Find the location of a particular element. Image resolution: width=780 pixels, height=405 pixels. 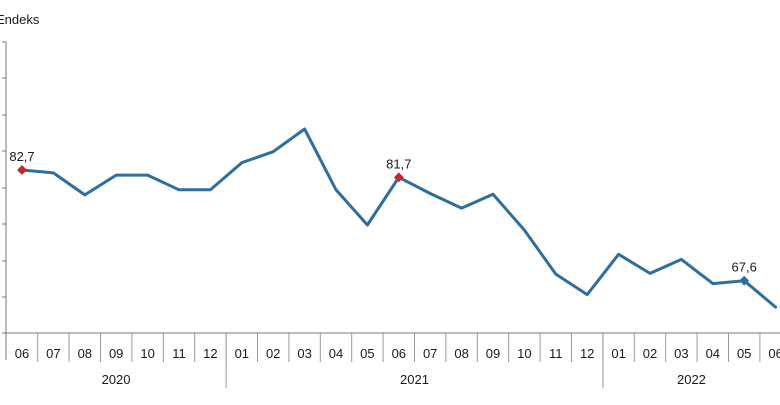

year-label: 2020 is located at coordinates (116, 379).